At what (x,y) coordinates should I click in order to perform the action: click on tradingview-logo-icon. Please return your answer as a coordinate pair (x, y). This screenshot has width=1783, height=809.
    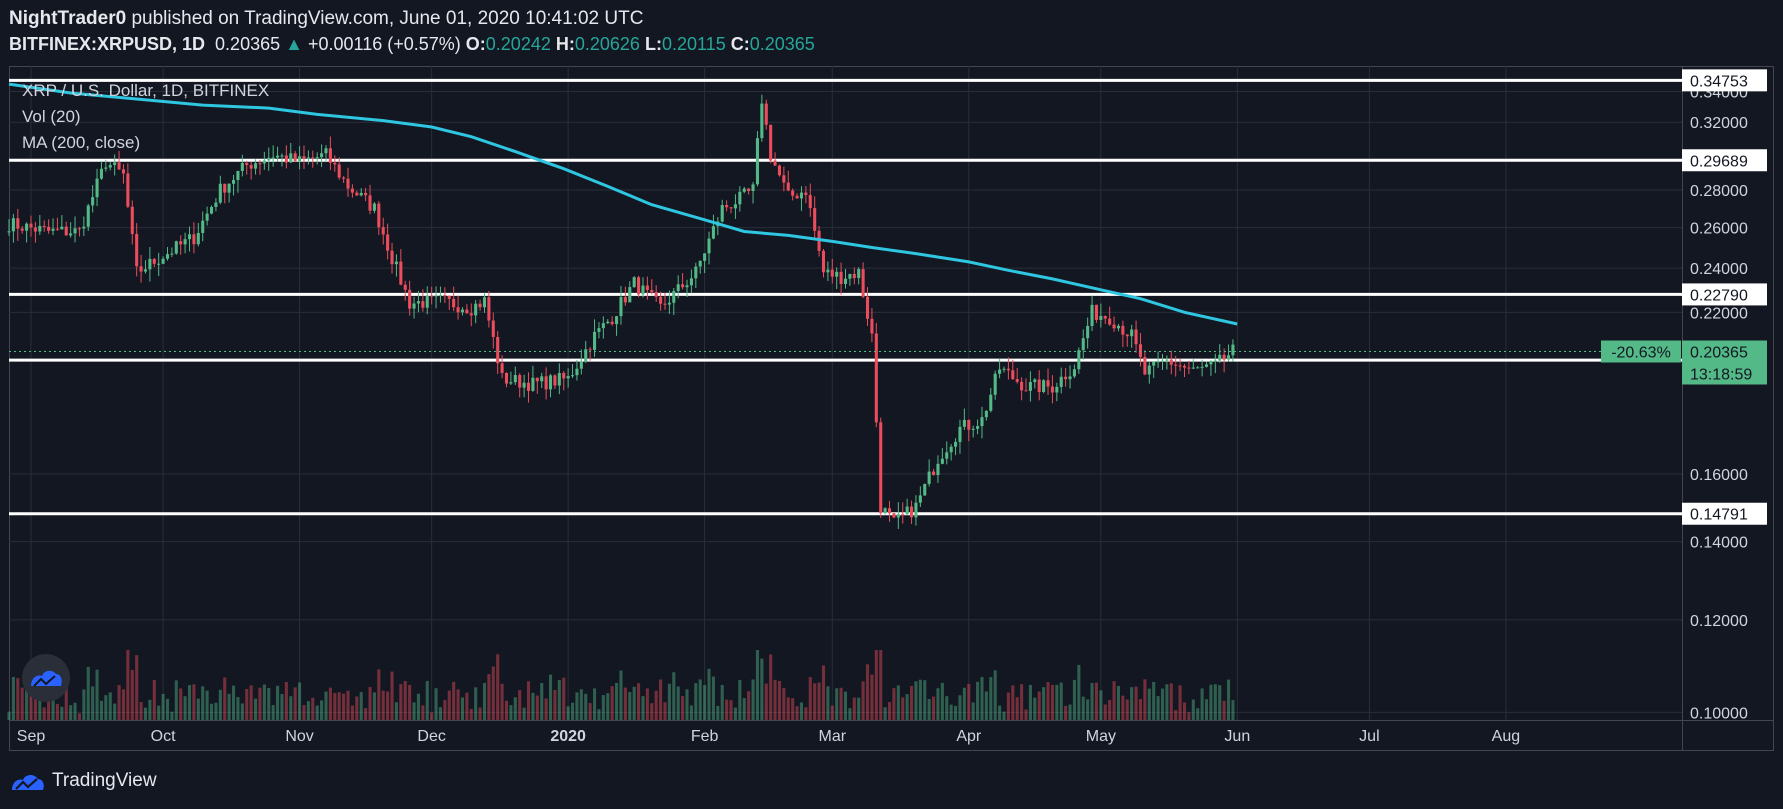
    Looking at the image, I should click on (28, 781).